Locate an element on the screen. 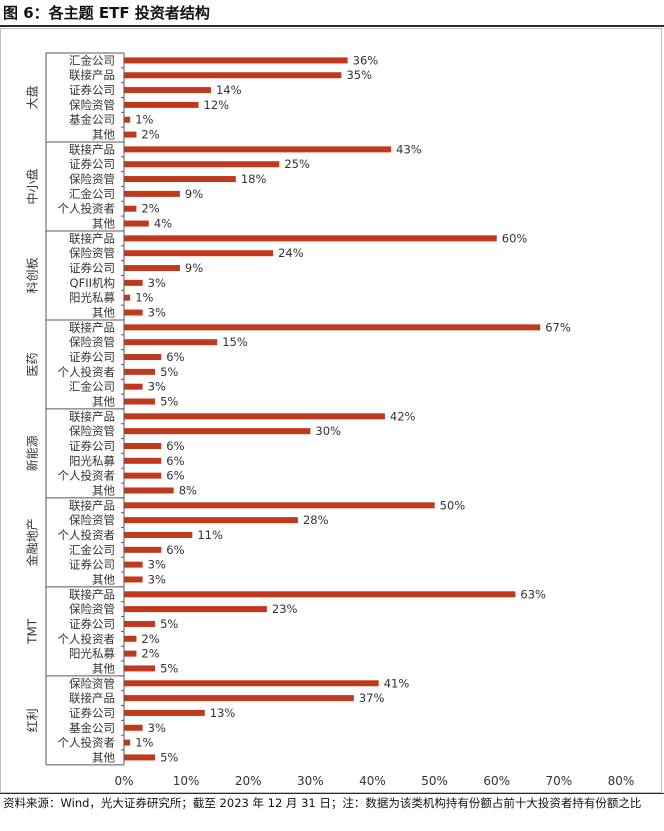 The image size is (664, 831). x-tick-label: 80% is located at coordinates (621, 781).